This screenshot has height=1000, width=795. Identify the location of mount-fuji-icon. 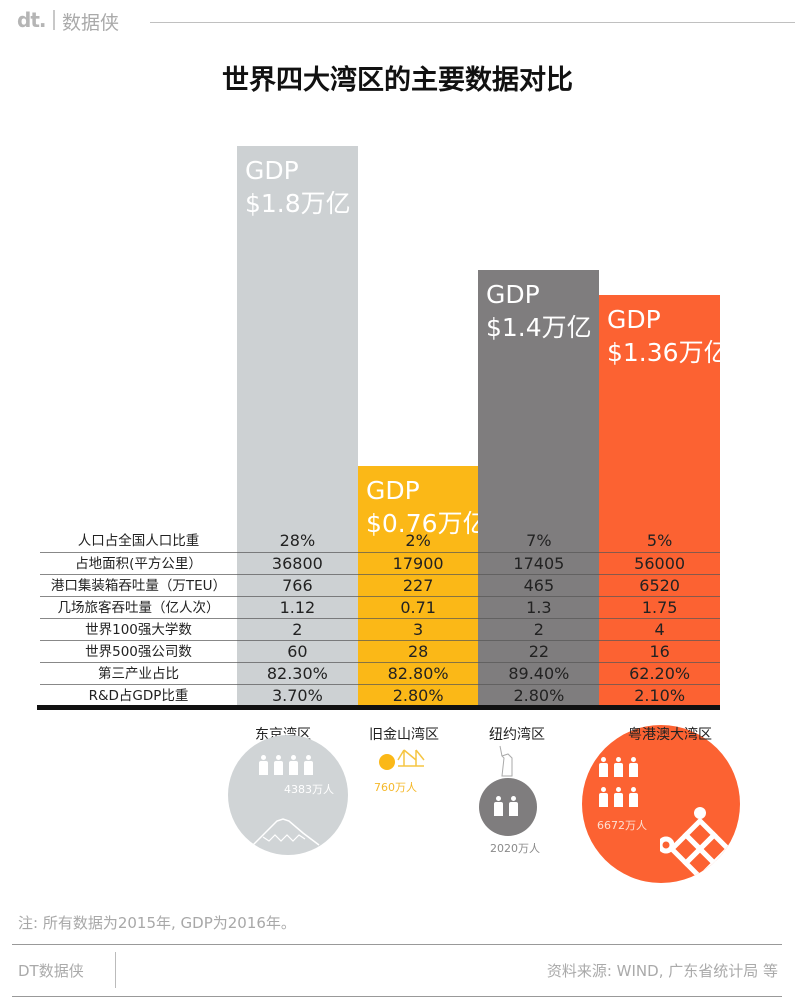
(286, 832).